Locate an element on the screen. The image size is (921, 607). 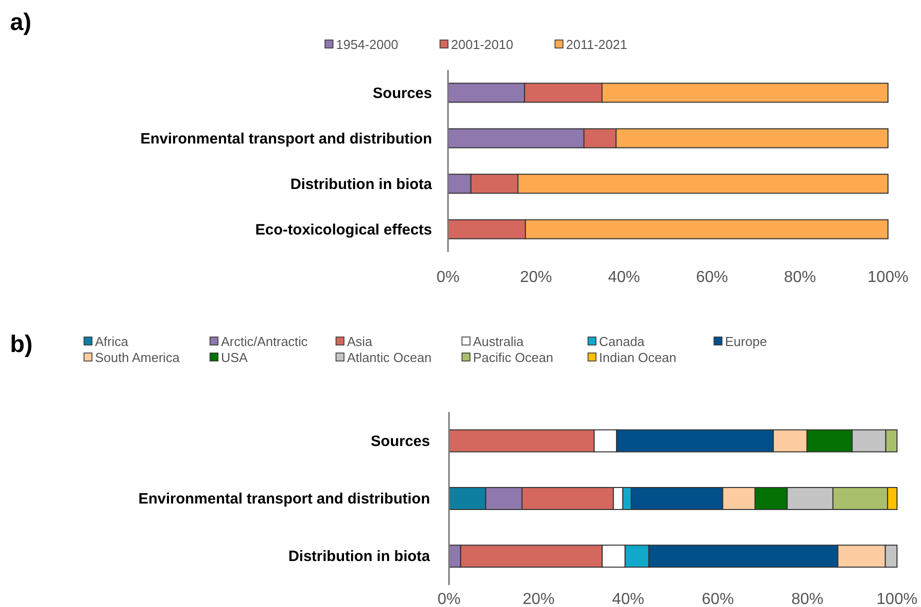
legend-label: Atlantic Ocean is located at coordinates (389, 357).